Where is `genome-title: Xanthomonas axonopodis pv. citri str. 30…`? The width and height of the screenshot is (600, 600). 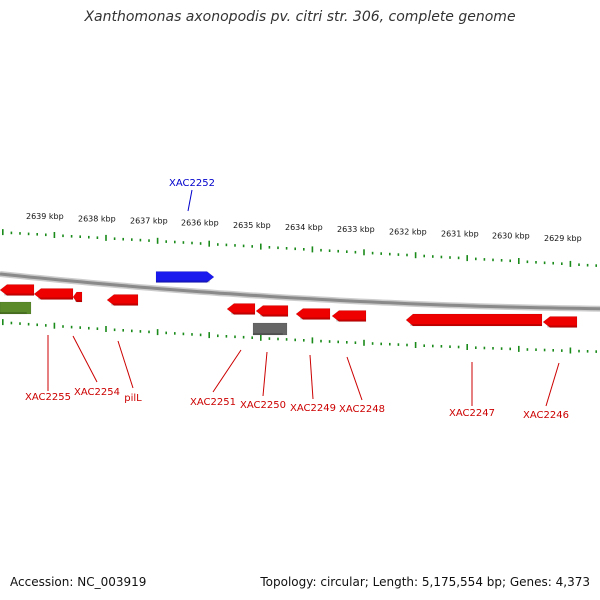
genome-title: Xanthomonas axonopodis pv. citri str. 30… is located at coordinates (300, 17).